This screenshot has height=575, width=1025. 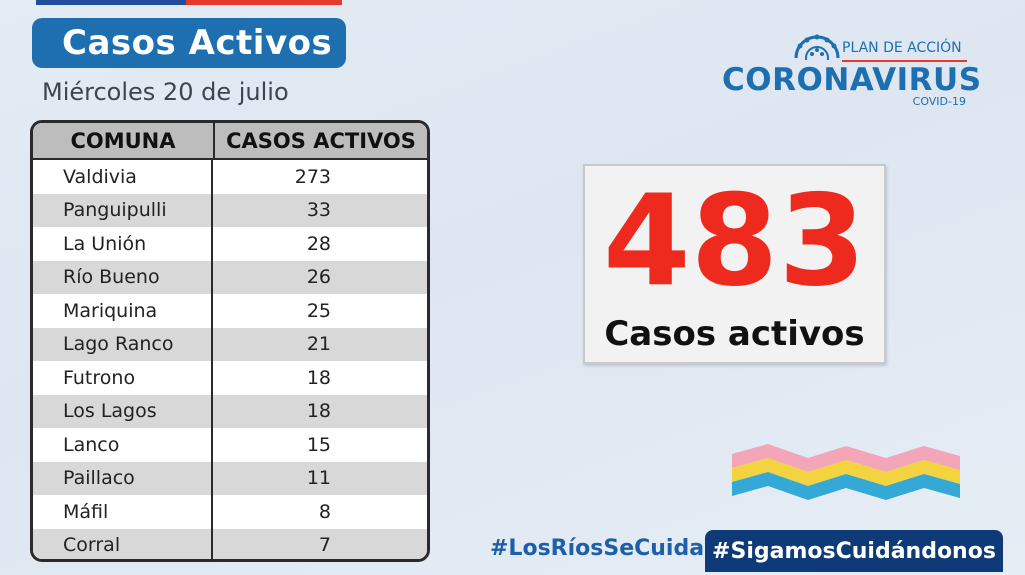 I want to click on hashtag-los-rios: #LosRíosSeCuida, so click(x=597, y=548).